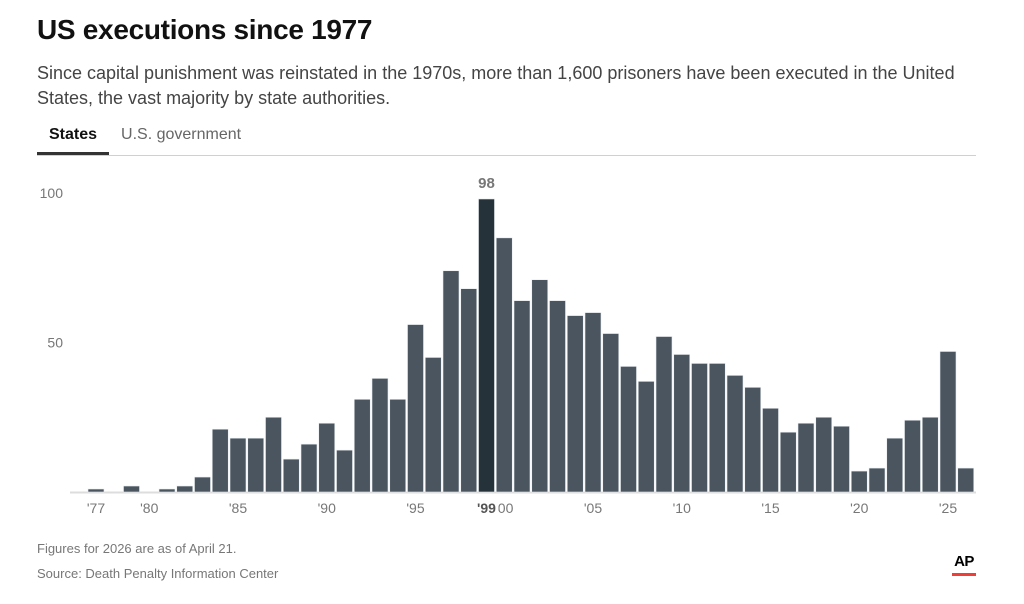  Describe the element at coordinates (506, 139) in the screenshot. I see `tab-bar: States U.S. government` at that location.